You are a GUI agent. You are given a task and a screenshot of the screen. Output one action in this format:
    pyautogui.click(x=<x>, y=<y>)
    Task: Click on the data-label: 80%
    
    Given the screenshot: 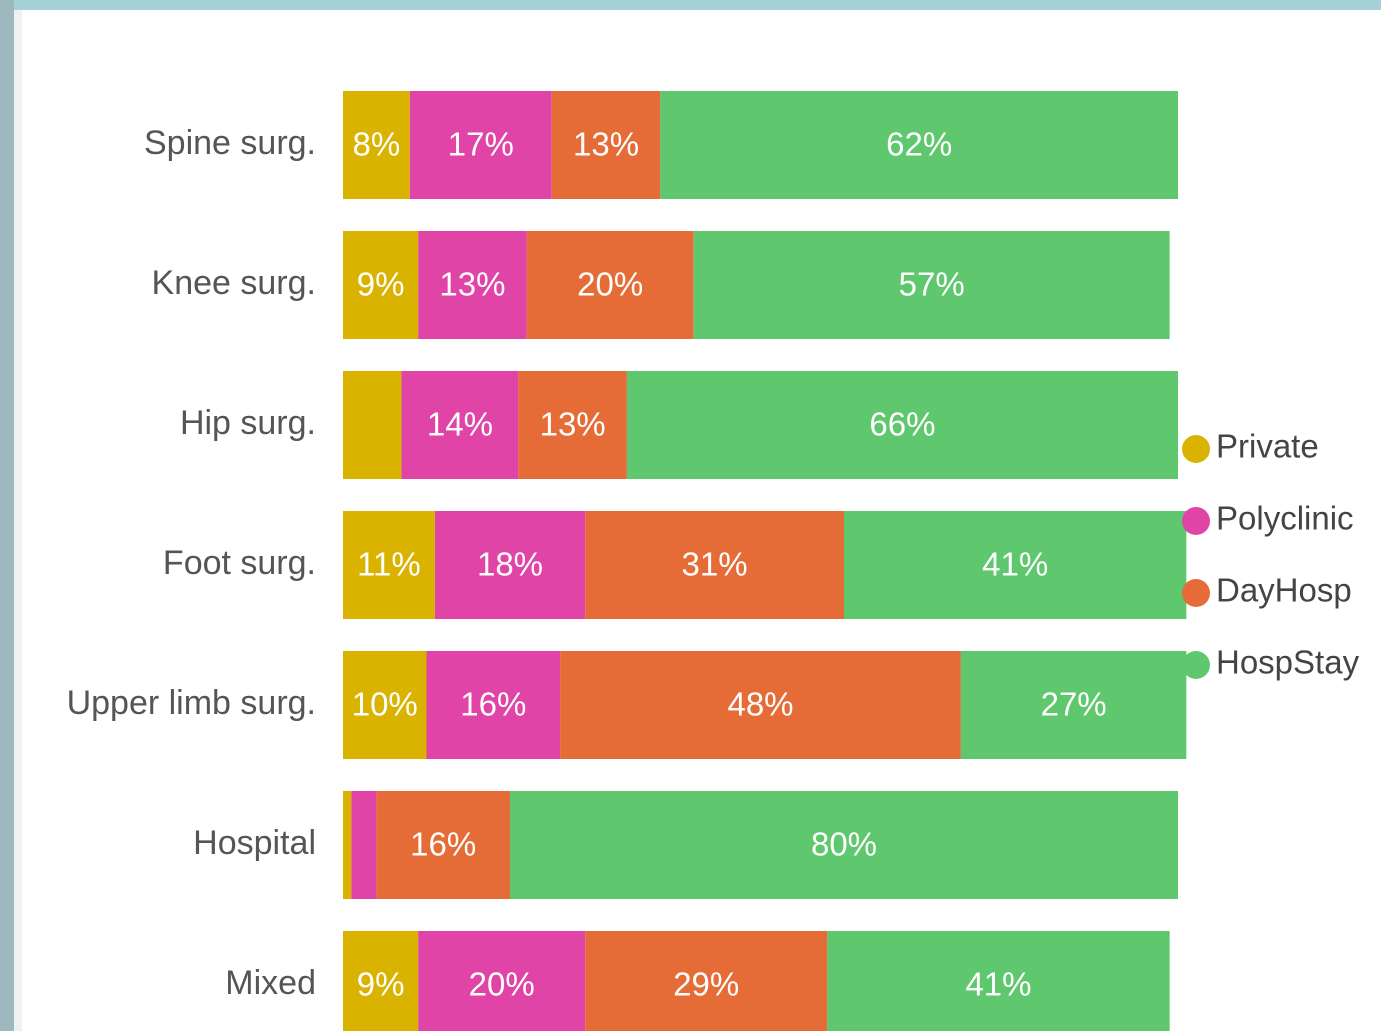 What is the action you would take?
    pyautogui.click(x=844, y=844)
    